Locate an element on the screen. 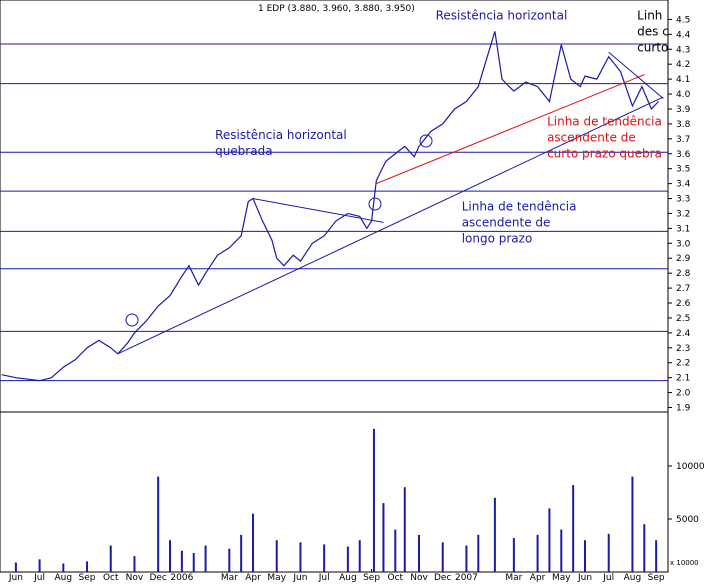 The height and width of the screenshot is (586, 707). x-tick-label: Dec is located at coordinates (442, 577).